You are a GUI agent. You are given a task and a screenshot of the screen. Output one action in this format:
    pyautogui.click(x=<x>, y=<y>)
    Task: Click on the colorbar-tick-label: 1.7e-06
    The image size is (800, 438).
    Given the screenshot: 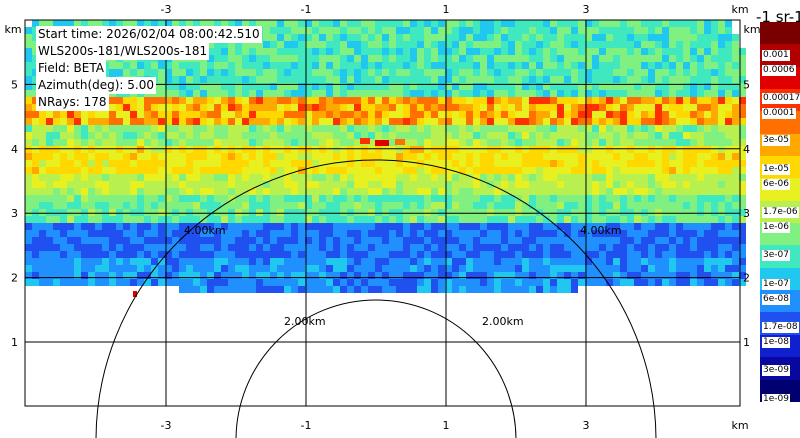 What is the action you would take?
    pyautogui.click(x=780, y=212)
    